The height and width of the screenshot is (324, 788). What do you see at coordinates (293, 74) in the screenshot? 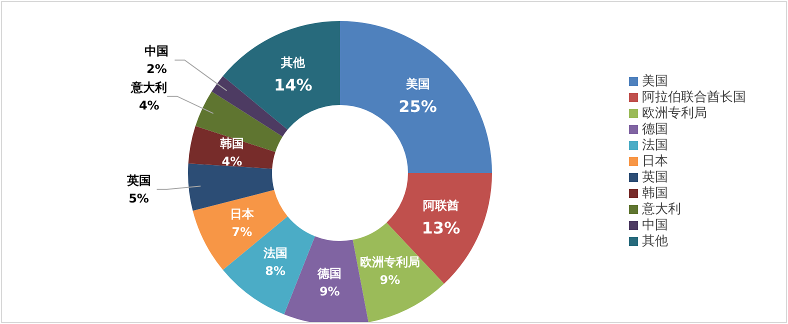
I see `data-label: 其他 14%` at bounding box center [293, 74].